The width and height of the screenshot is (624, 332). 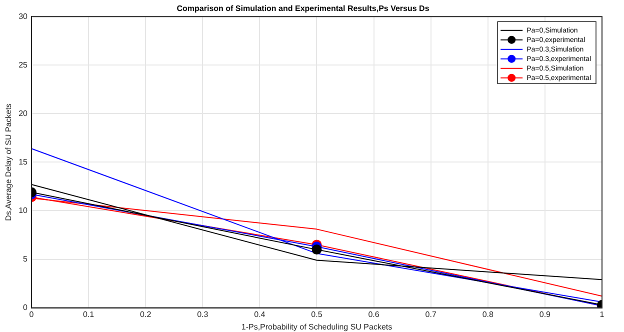 I want to click on y-tick-label: 10, so click(x=23, y=210).